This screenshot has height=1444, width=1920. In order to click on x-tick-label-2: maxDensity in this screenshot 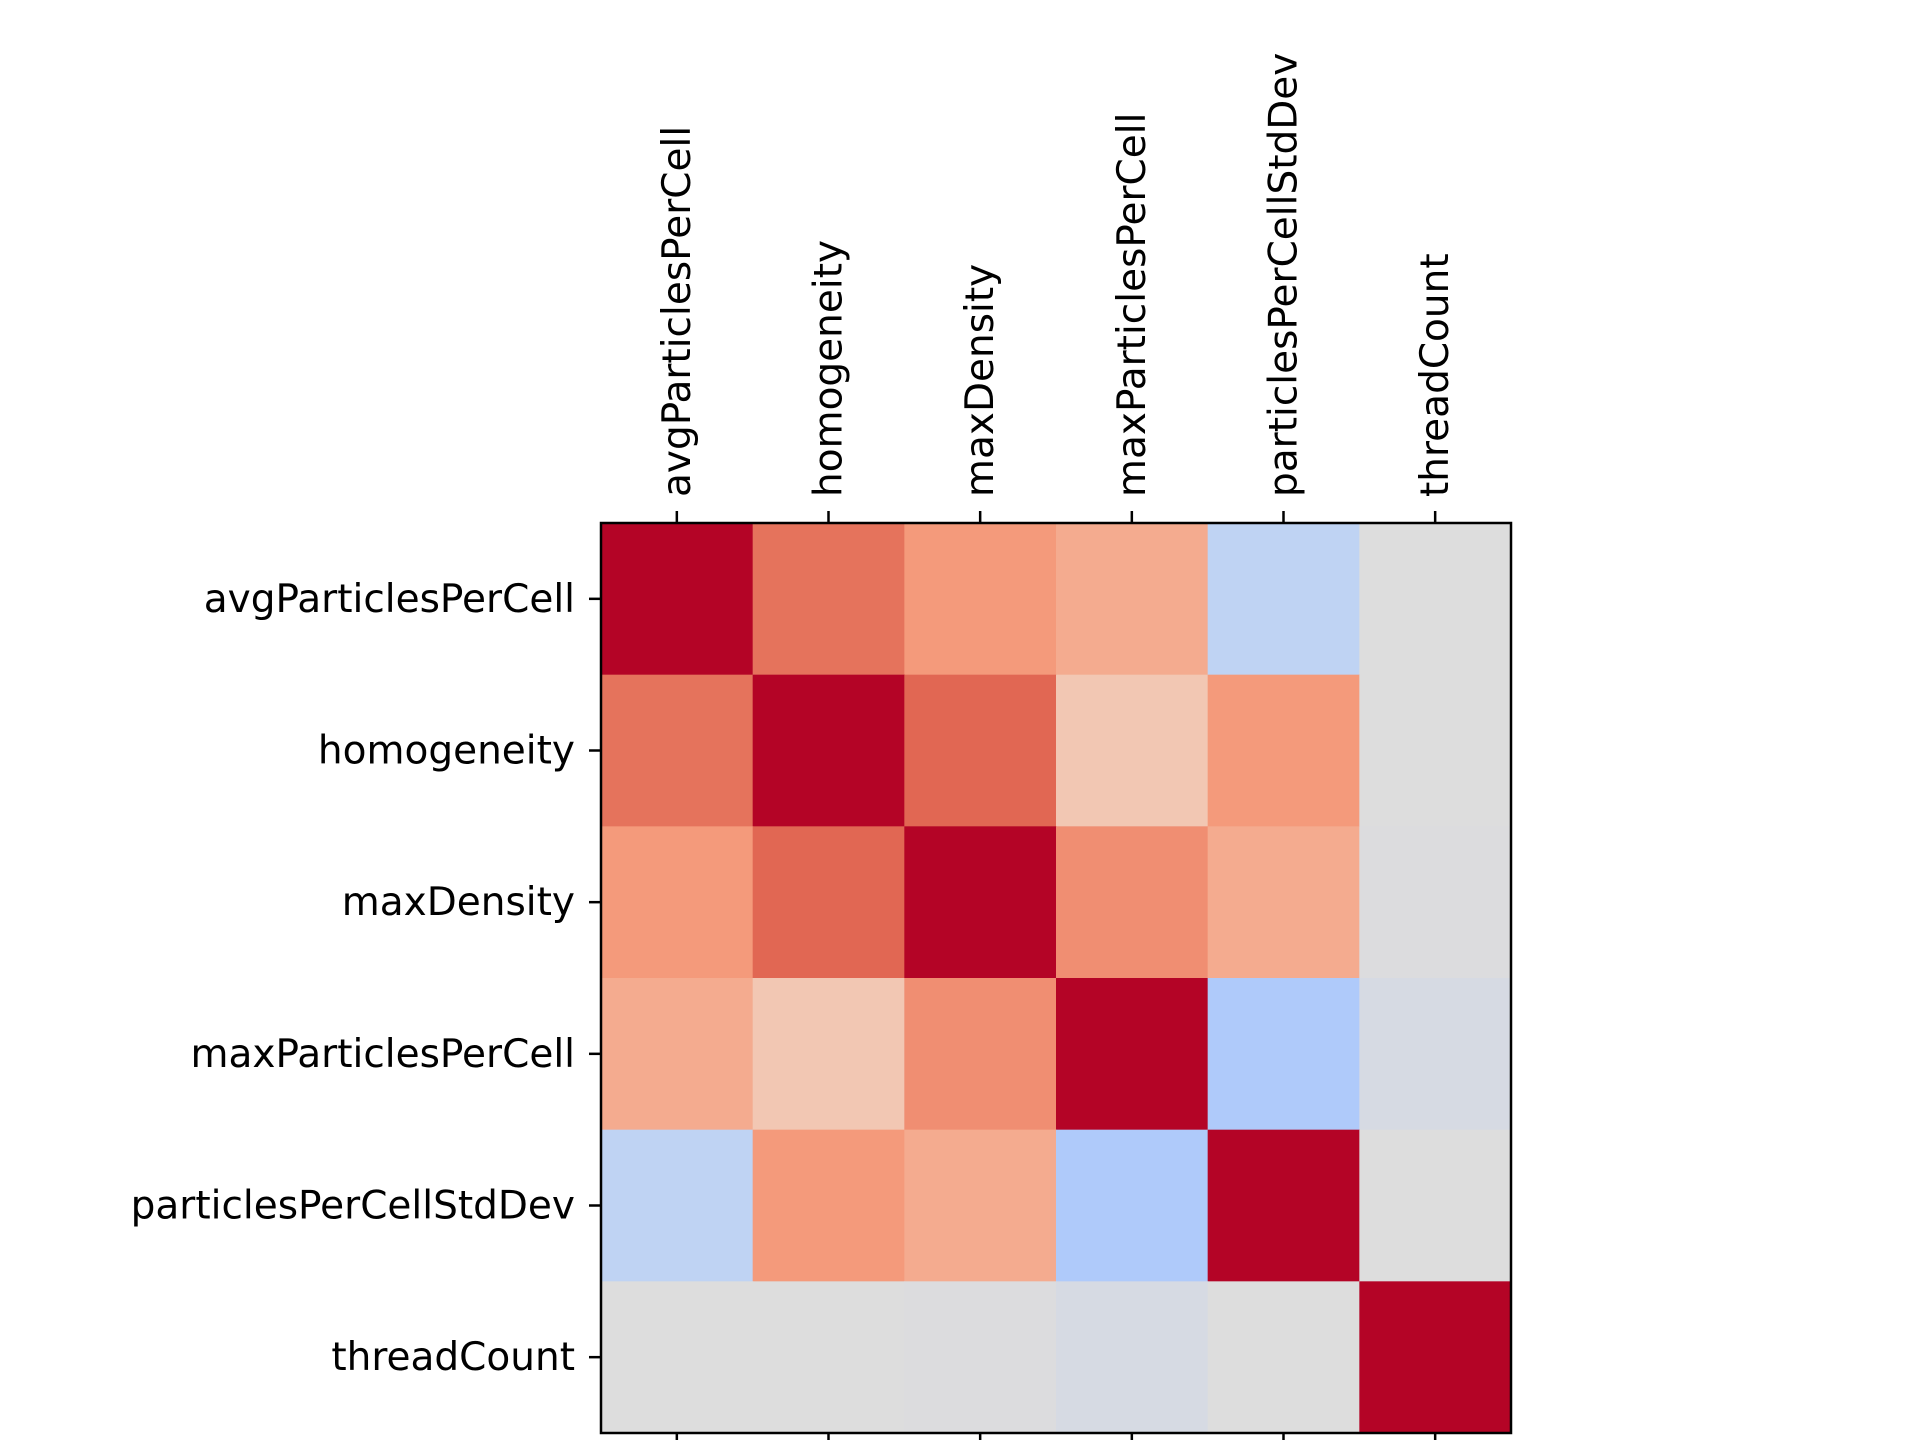, I will do `click(980, 380)`.